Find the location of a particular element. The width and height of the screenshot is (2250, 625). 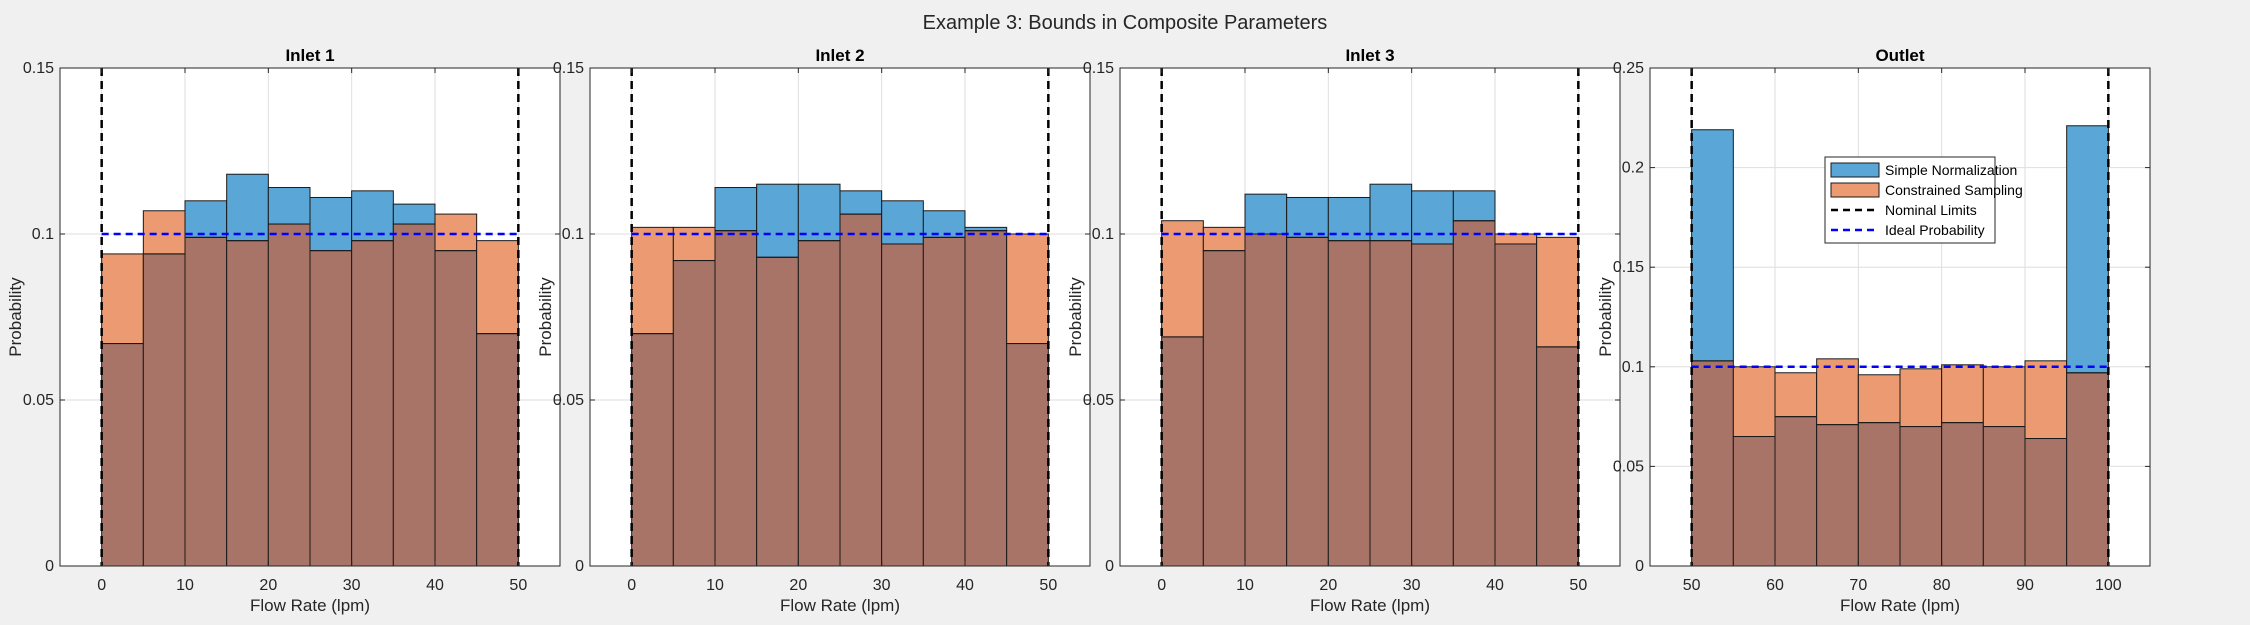

chart-title: Inlet 2 is located at coordinates (839, 55).